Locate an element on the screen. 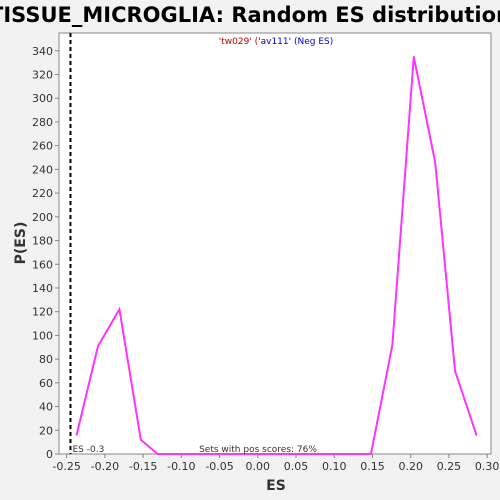 This screenshot has height=500, width=500. y-tick-label: 160 is located at coordinates (42, 264).